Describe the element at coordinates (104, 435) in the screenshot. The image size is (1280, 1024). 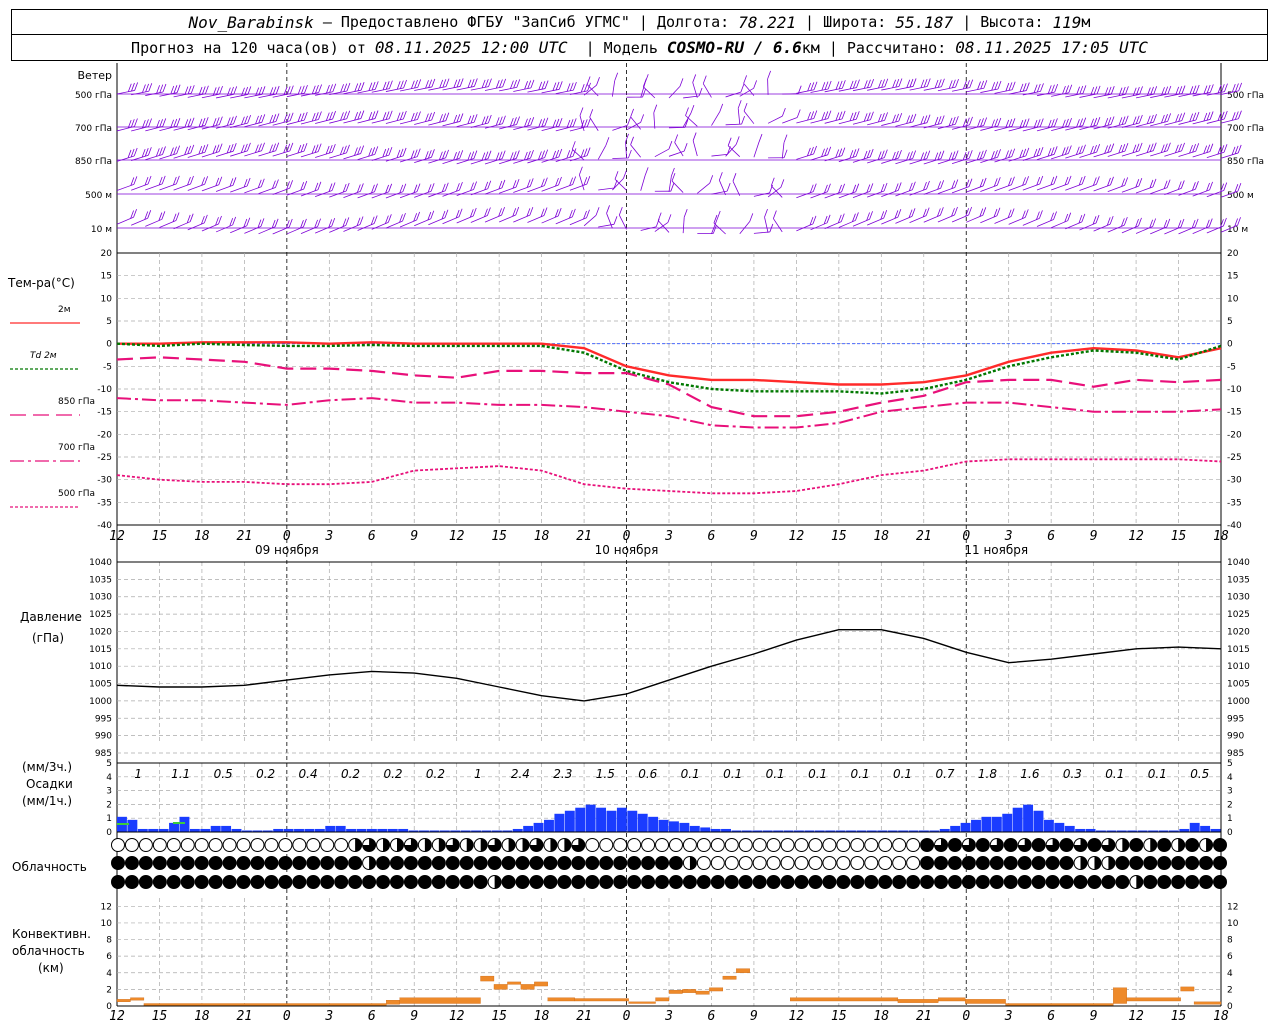
I see `temp-tick-left: -20` at that location.